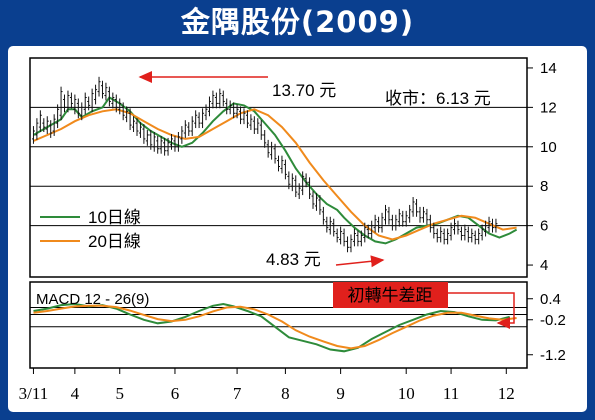 Image resolution: width=595 pixels, height=420 pixels. What do you see at coordinates (175, 393) in the screenshot?
I see `xtick-label: 6` at bounding box center [175, 393].